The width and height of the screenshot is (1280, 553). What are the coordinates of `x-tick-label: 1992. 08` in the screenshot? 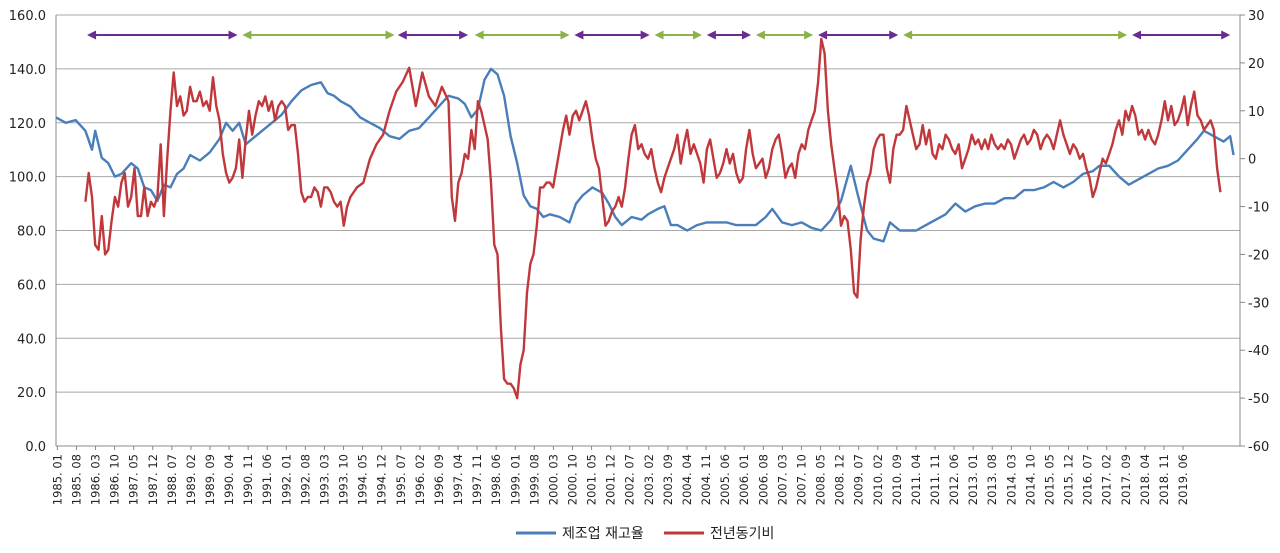 It's located at (305, 479).